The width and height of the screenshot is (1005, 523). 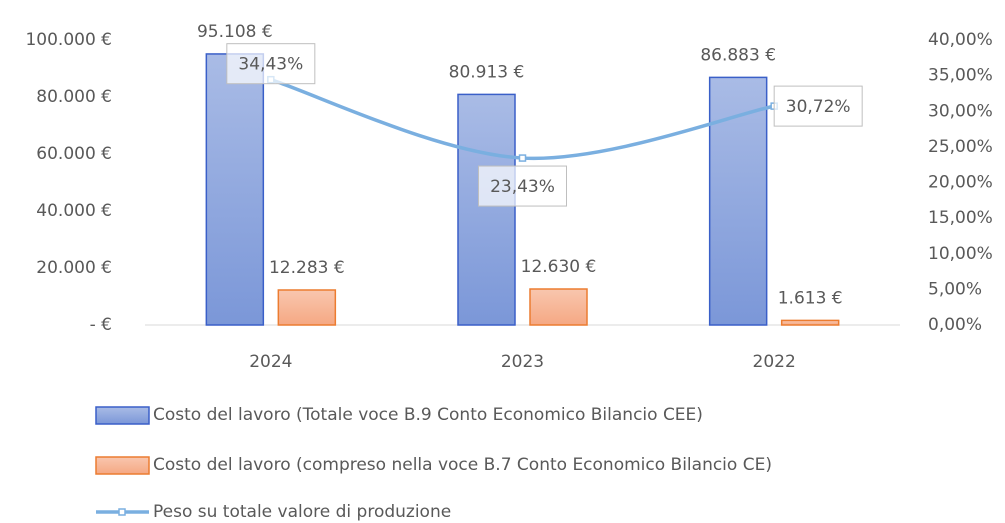 I want to click on data-label: 1.613 €, so click(x=810, y=298).